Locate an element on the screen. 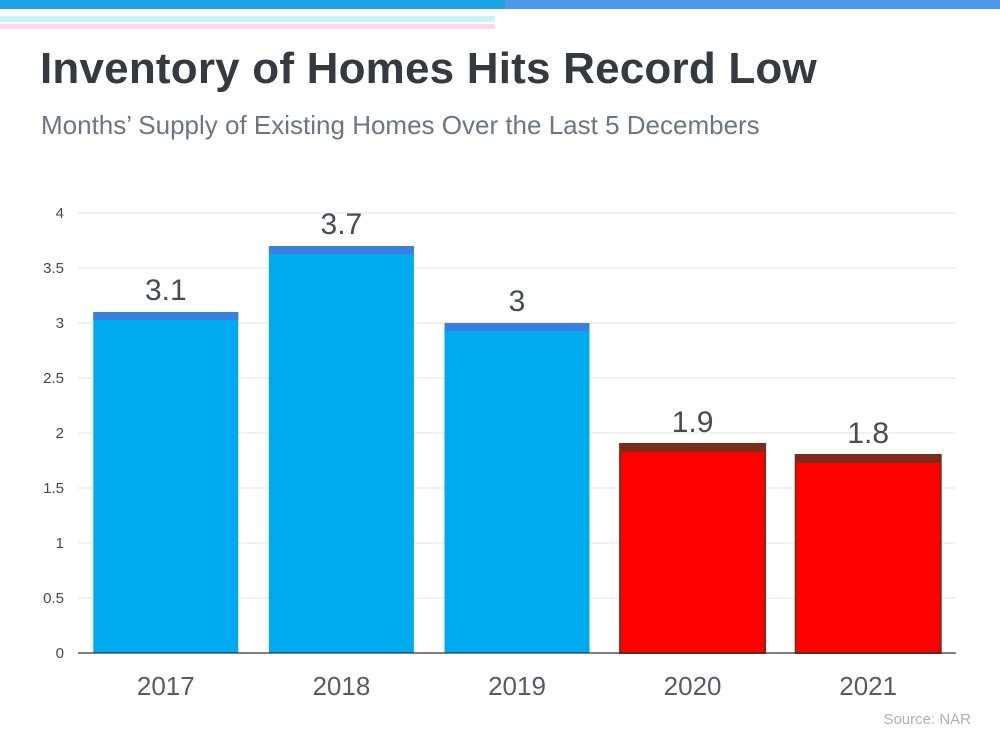 This screenshot has height=750, width=1000. y-tick-label: 2.5 is located at coordinates (53, 378).